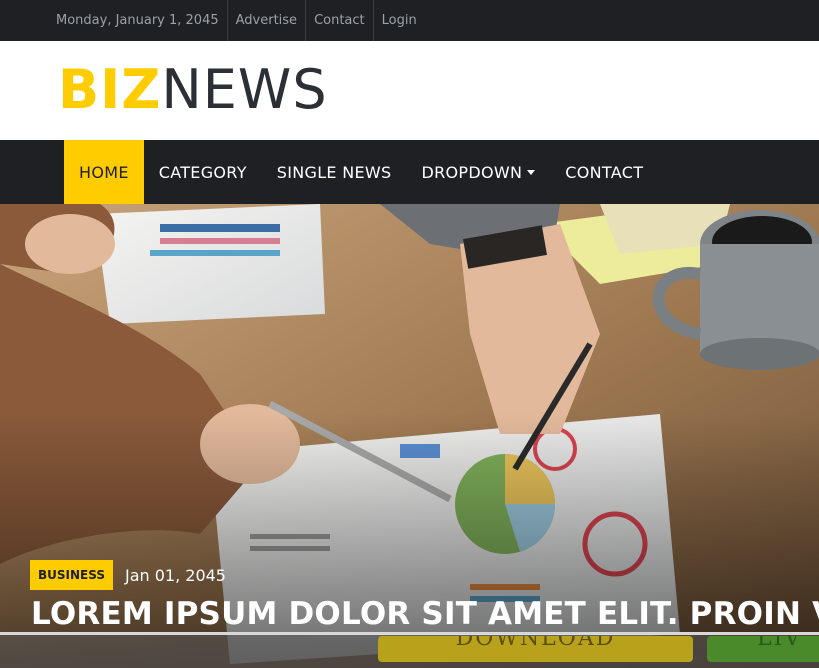 This screenshot has width=819, height=668. Describe the element at coordinates (104, 172) in the screenshot. I see `nav-home: HOME` at that location.